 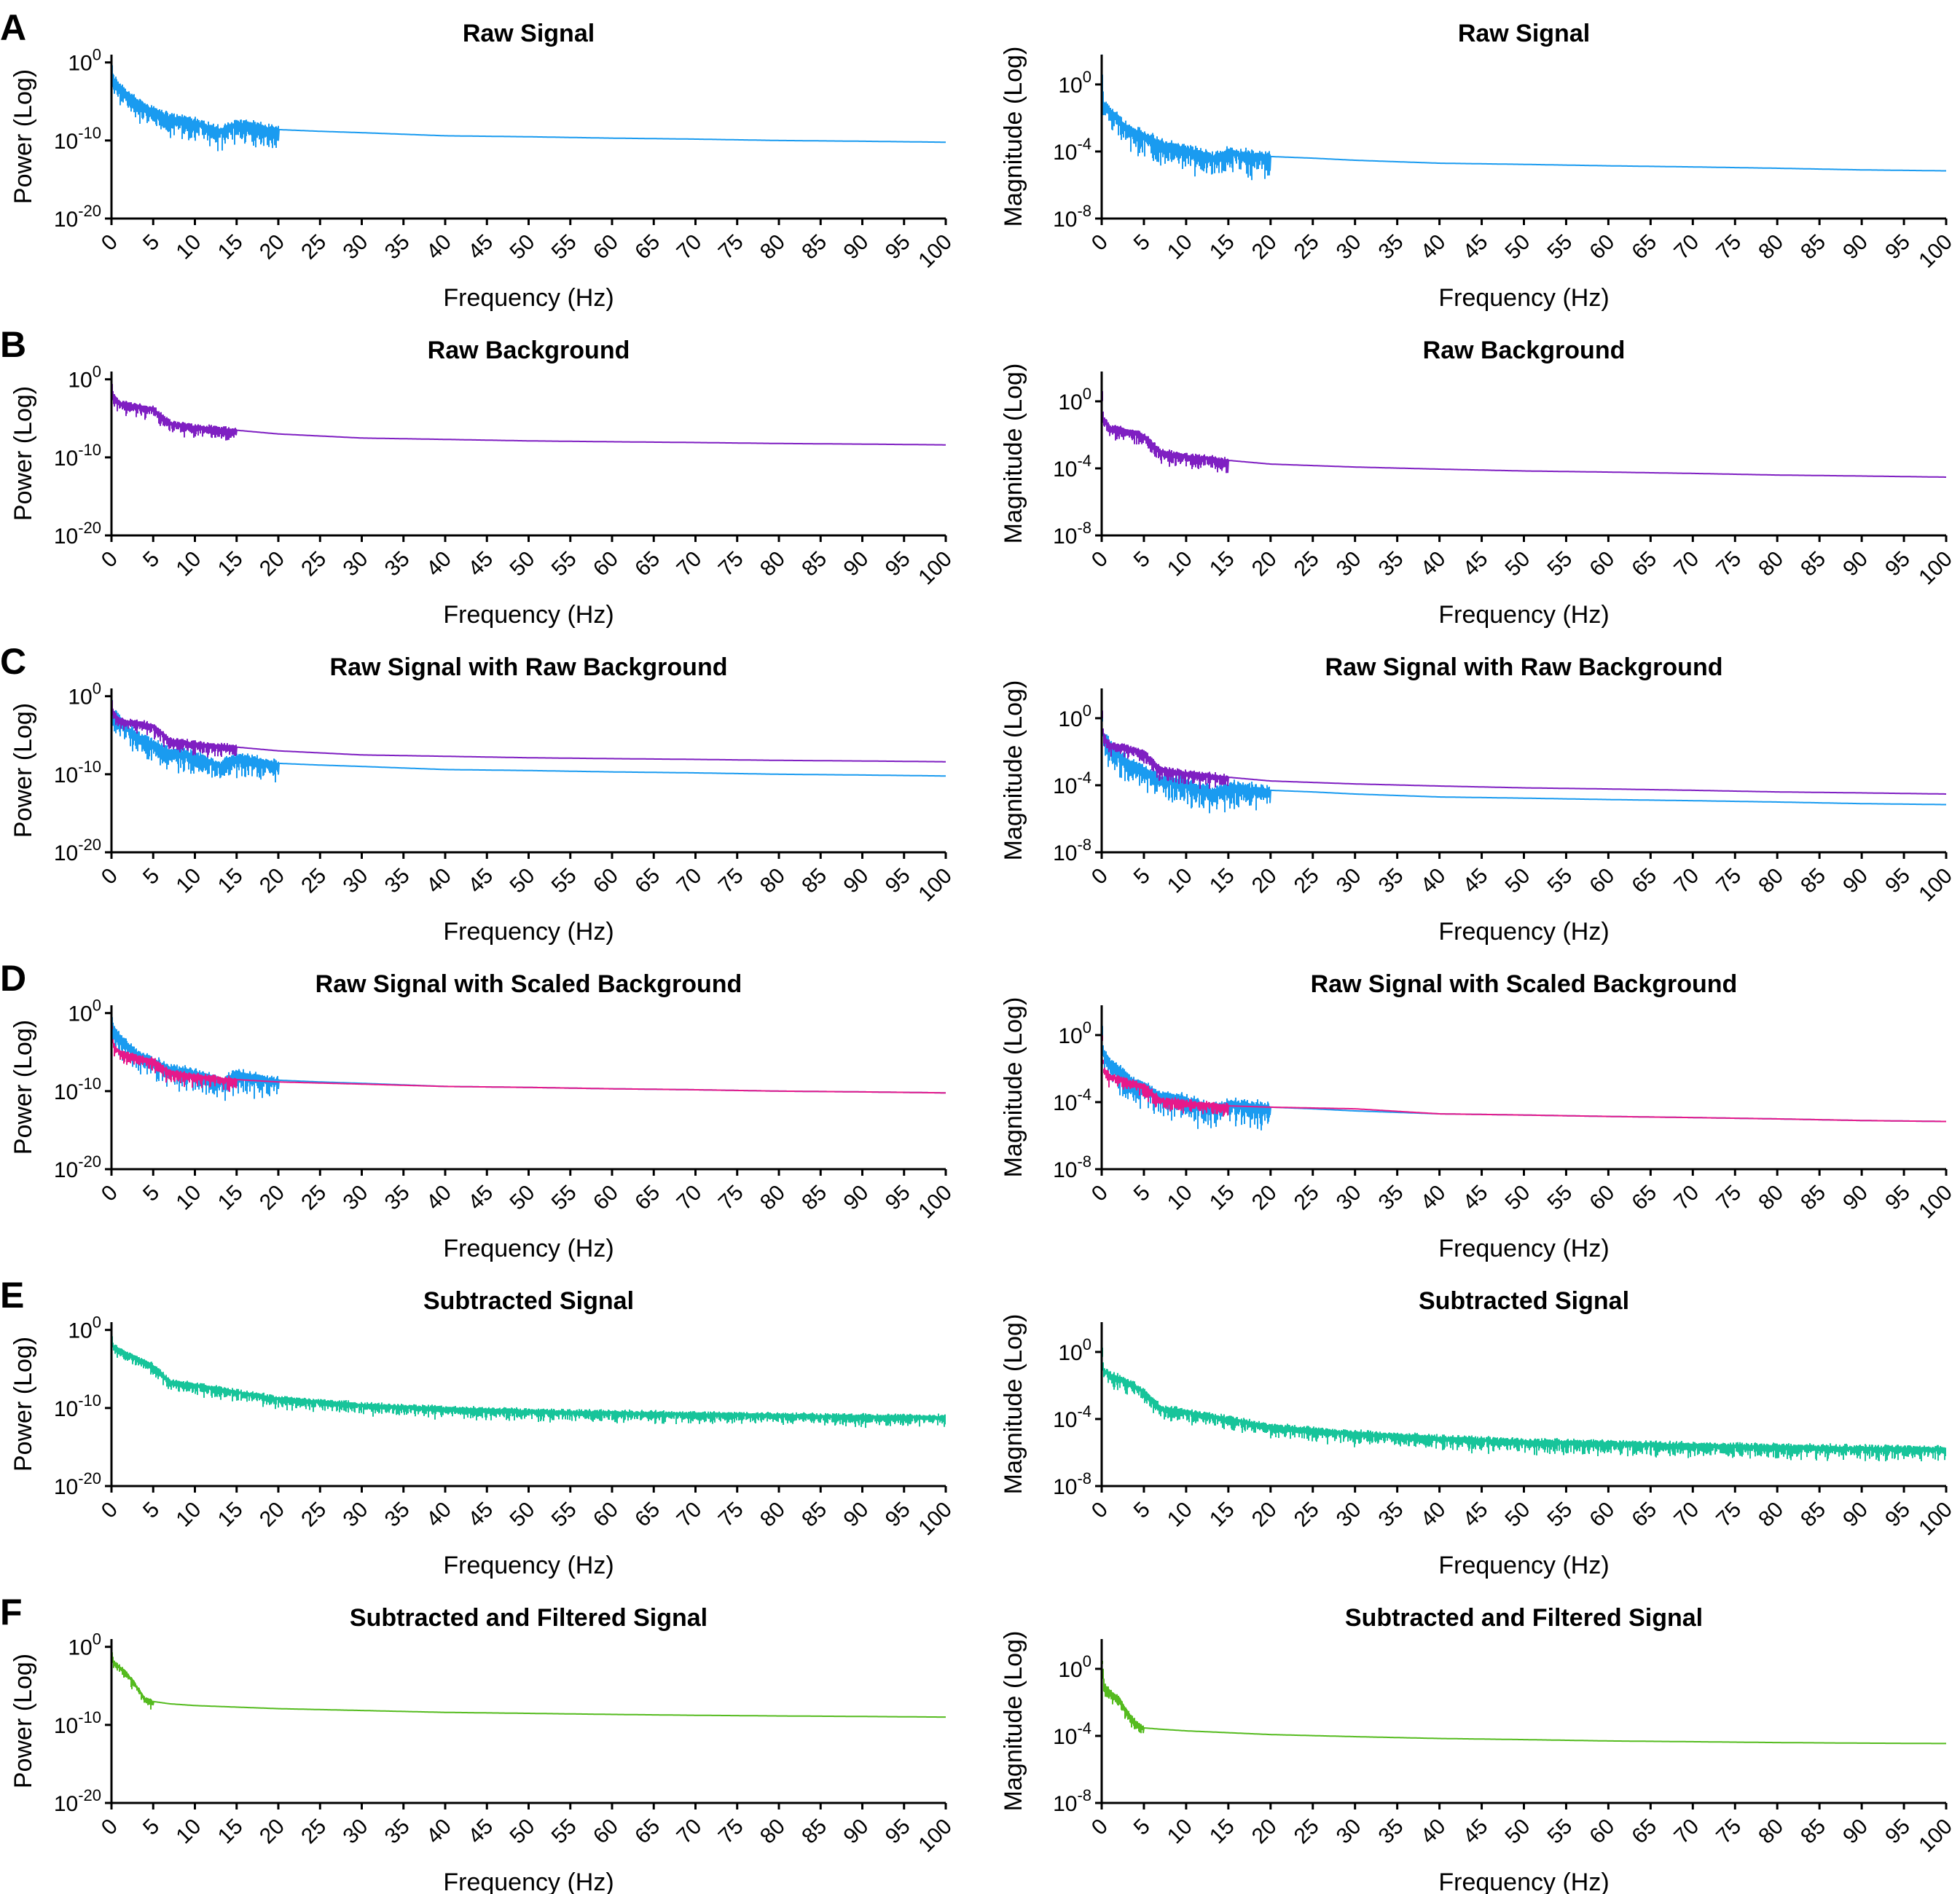 I want to click on y-tick-label: 10⁰, so click(x=84, y=378).